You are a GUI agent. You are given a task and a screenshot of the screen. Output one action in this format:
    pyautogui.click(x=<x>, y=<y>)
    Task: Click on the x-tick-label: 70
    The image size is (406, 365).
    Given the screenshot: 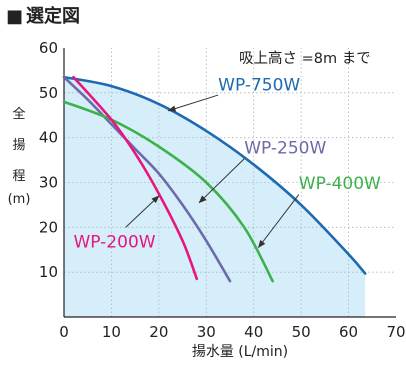 What is the action you would take?
    pyautogui.click(x=395, y=332)
    